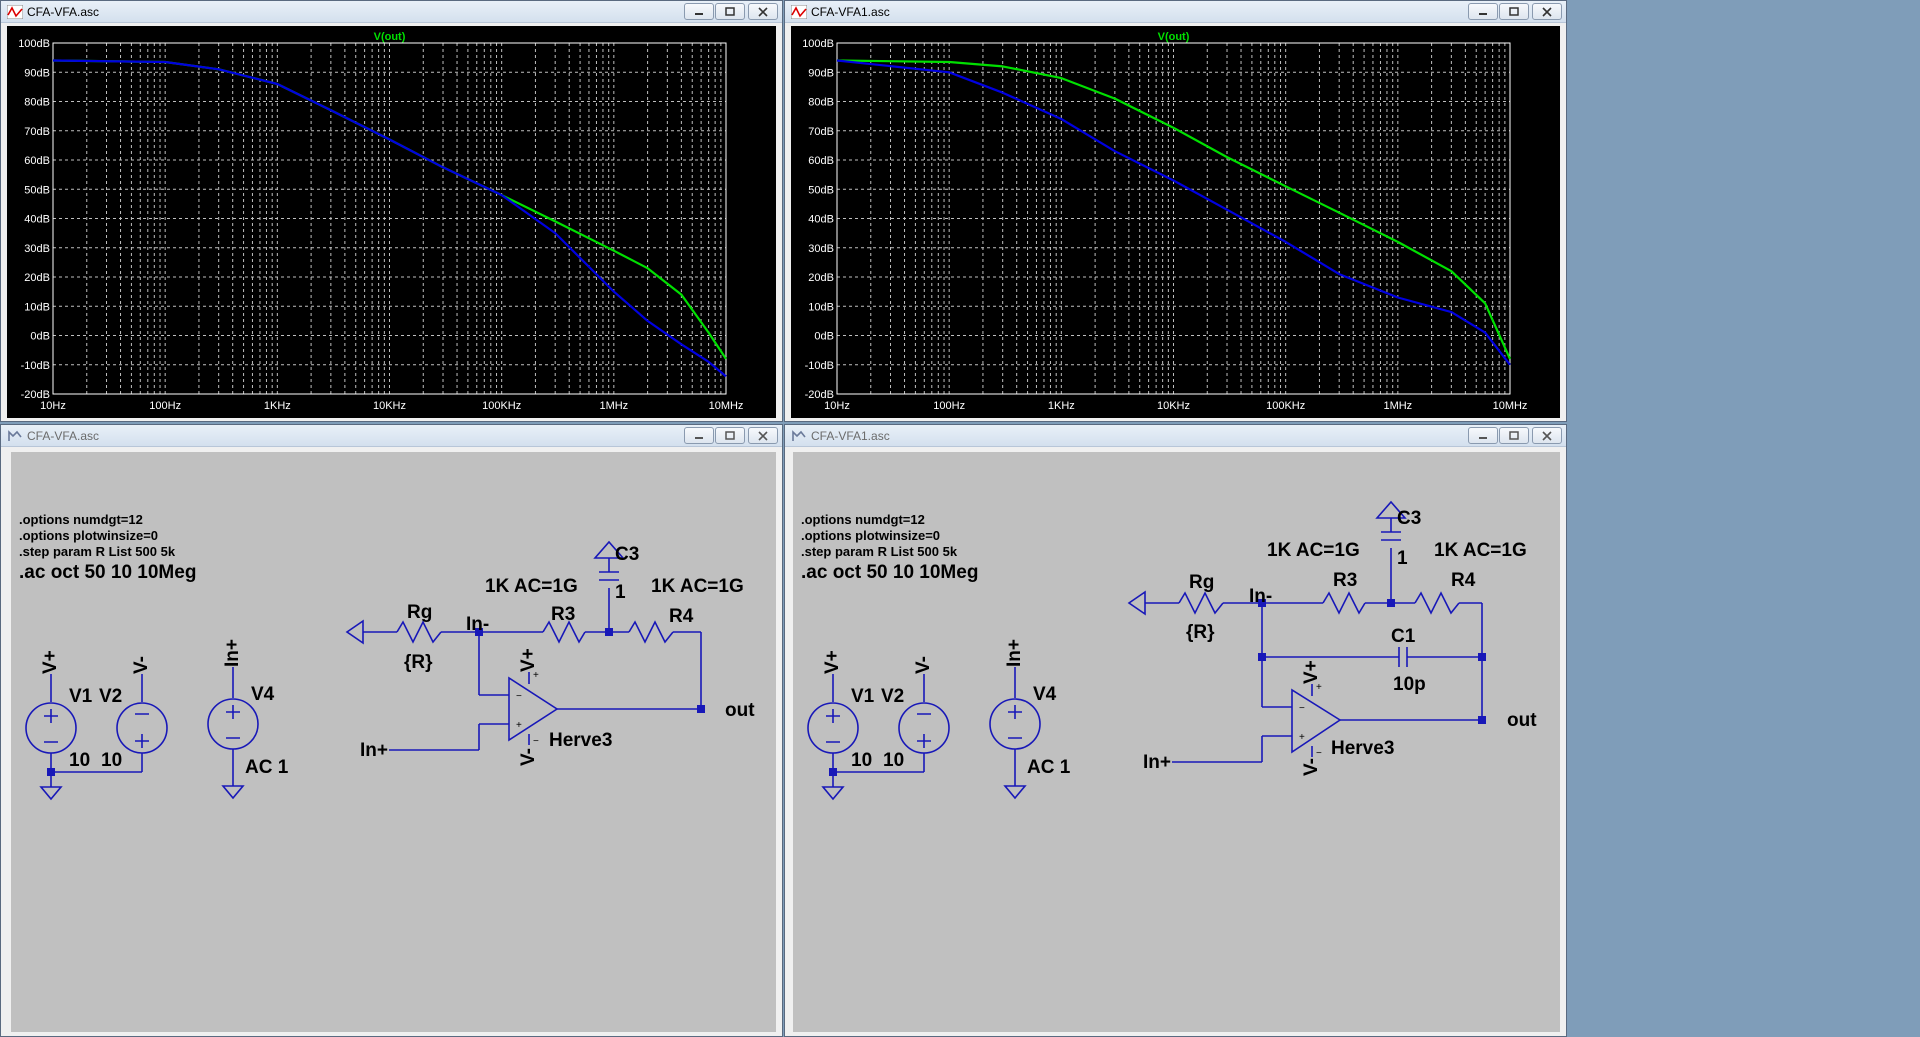  What do you see at coordinates (1510, 406) in the screenshot?
I see `x-tick-label: 10MHz` at bounding box center [1510, 406].